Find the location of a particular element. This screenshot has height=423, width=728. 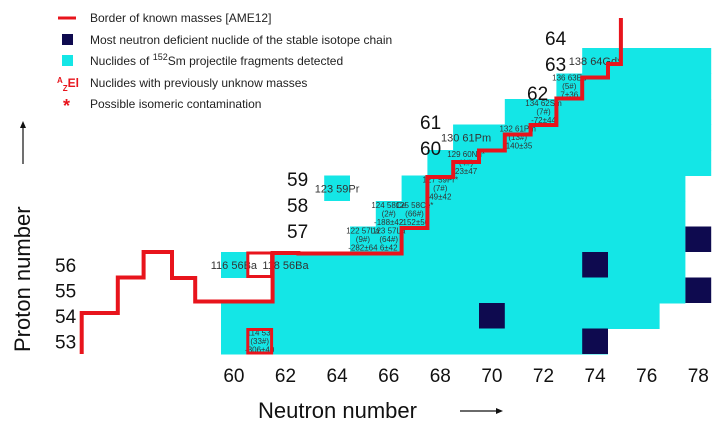

nuclide-label: 130 61Pm is located at coordinates (466, 138).